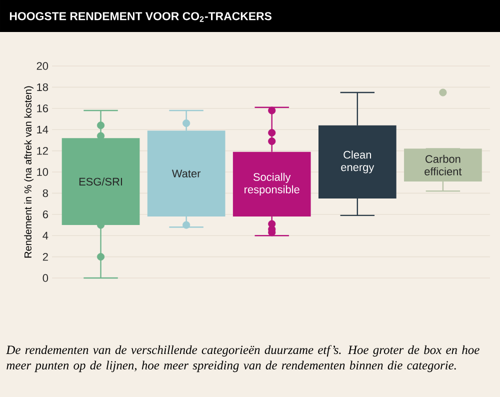 Image resolution: width=500 pixels, height=397 pixels. I want to click on y-tick-label: 18, so click(42, 87).